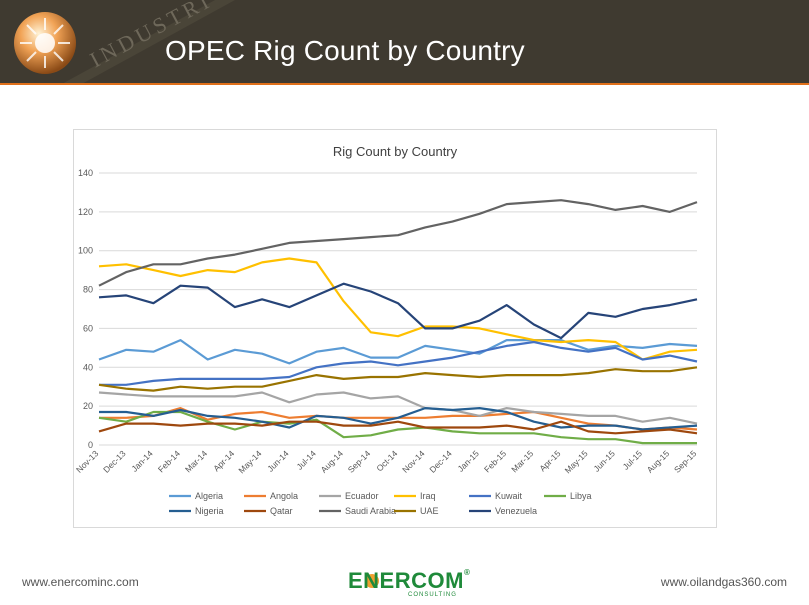  Describe the element at coordinates (88, 328) in the screenshot. I see `y-tick-label: 60` at that location.